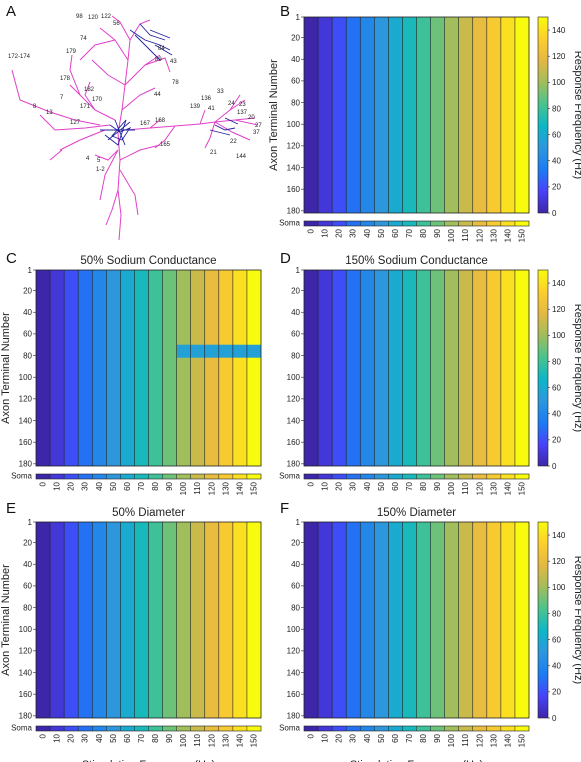 This screenshot has height=762, width=581. What do you see at coordinates (294, 146) in the screenshot?
I see `y-tick-label: 120` at bounding box center [294, 146].